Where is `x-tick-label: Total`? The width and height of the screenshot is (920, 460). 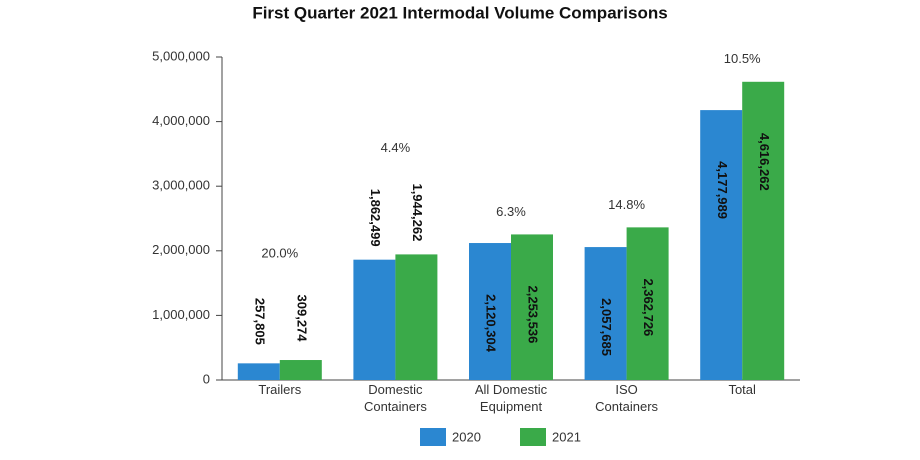
x-tick-label: Total is located at coordinates (742, 389).